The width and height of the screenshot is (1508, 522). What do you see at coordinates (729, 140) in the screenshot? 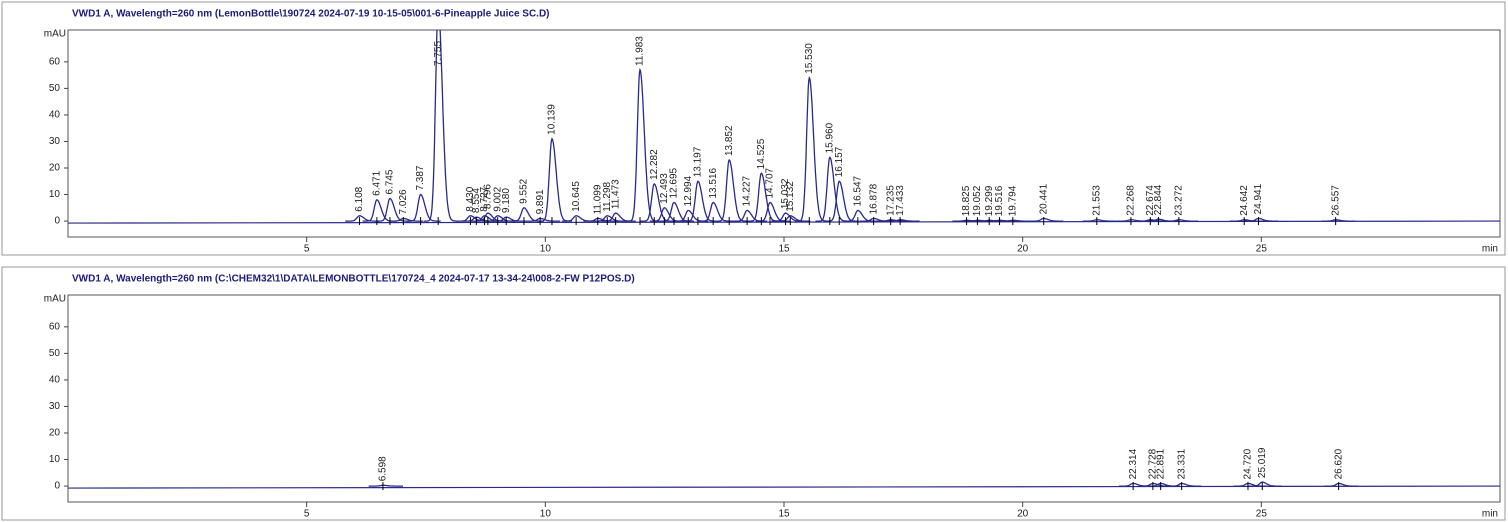
I see `peak-label: 13.852` at bounding box center [729, 140].